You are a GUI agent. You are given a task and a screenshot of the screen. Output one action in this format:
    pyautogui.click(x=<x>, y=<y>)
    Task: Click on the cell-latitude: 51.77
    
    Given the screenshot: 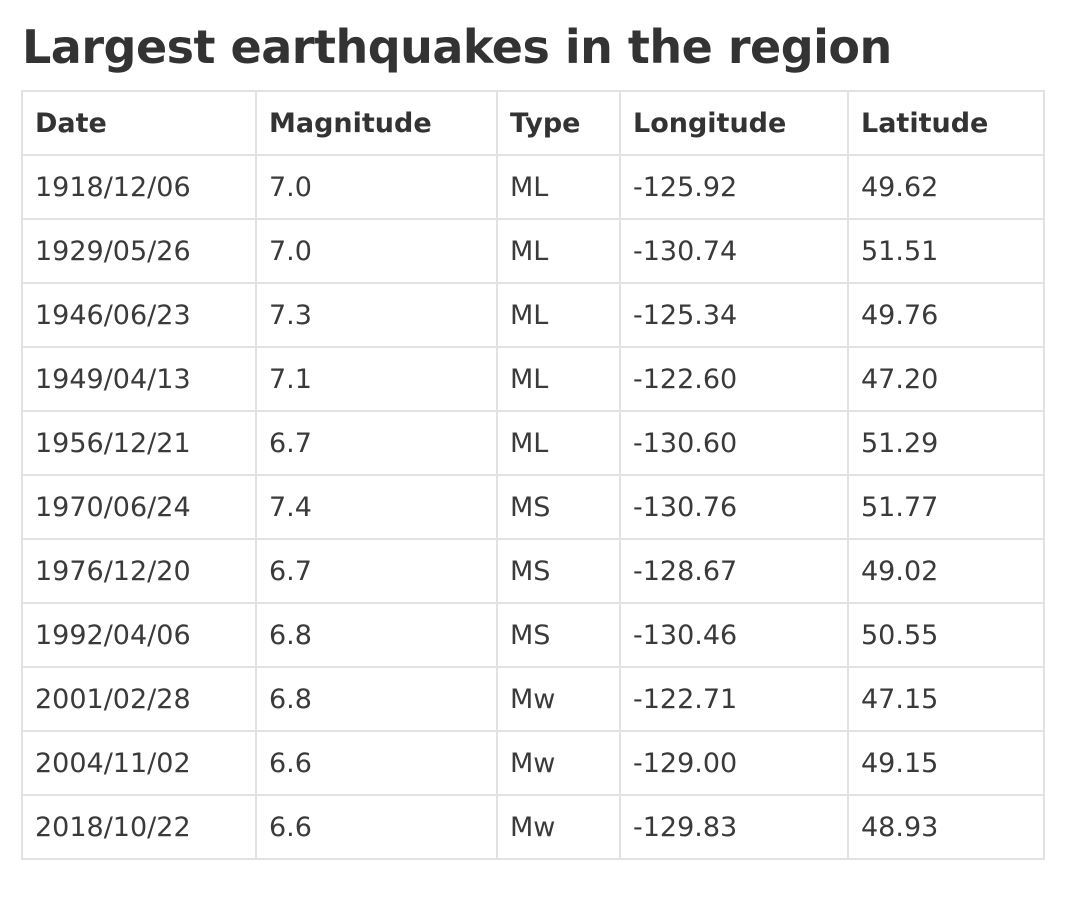 What is the action you would take?
    pyautogui.click(x=946, y=507)
    